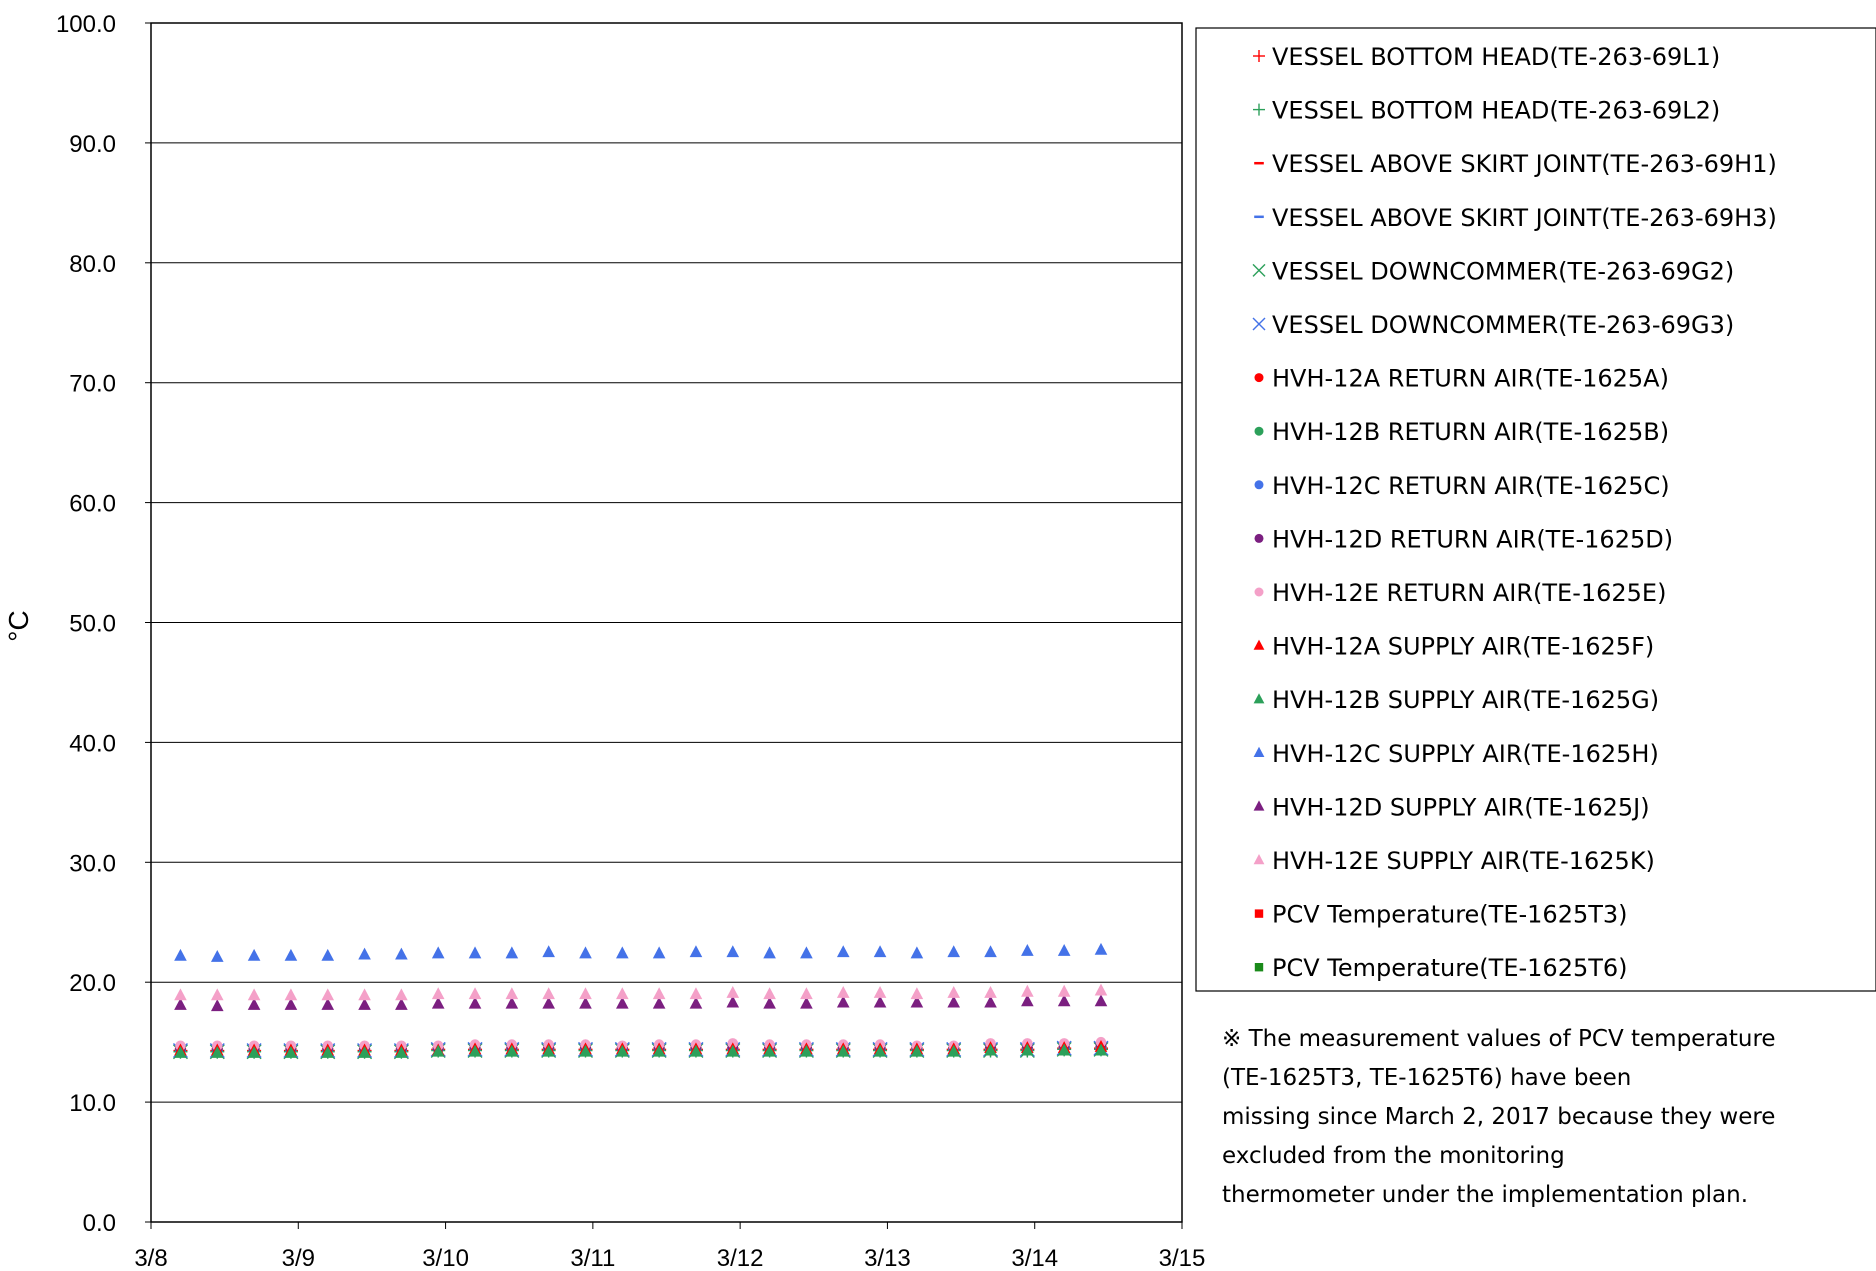 The image size is (1876, 1271). I want to click on x-tick-label: 3/11, so click(592, 1258).